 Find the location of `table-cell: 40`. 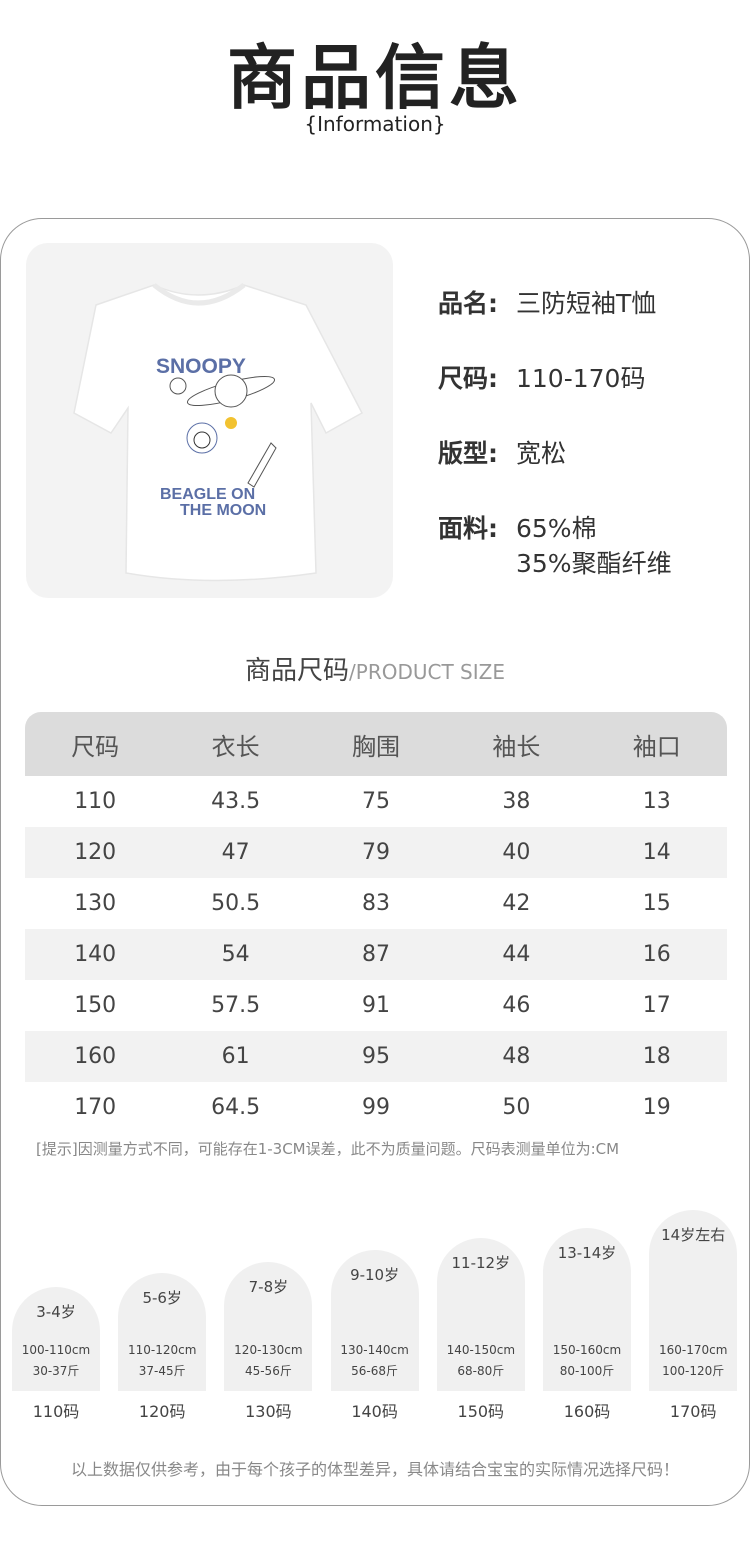

table-cell: 40 is located at coordinates (516, 852).